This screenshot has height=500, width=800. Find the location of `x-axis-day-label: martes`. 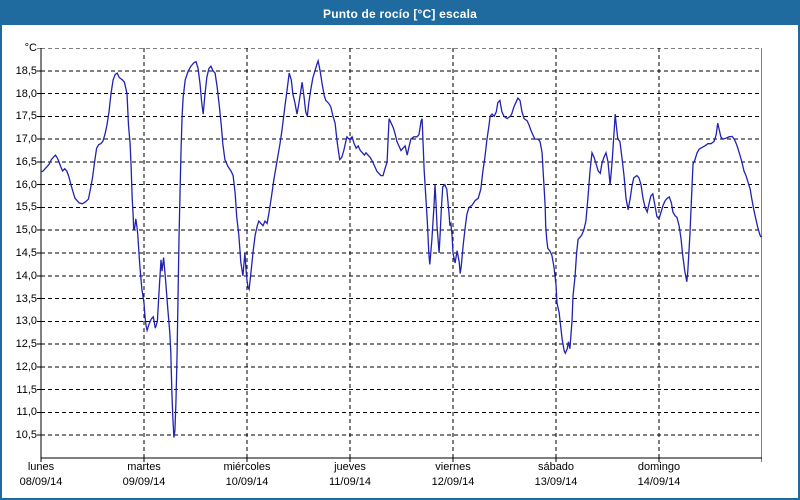

x-axis-day-label: martes is located at coordinates (144, 467).